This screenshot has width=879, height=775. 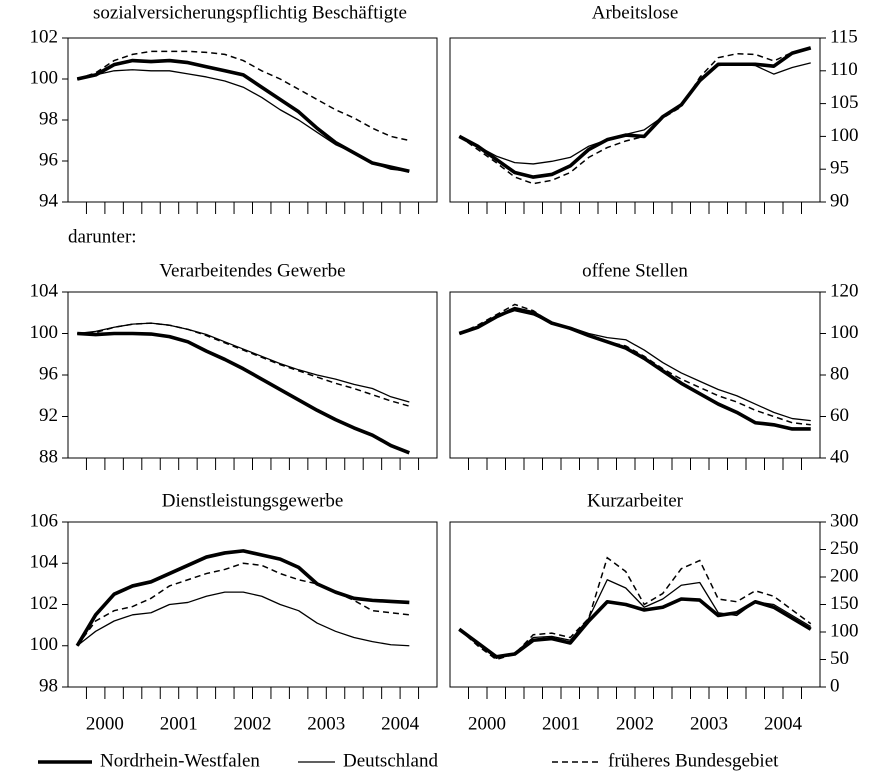 What do you see at coordinates (252, 270) in the screenshot?
I see `panel-title: Verarbeitendes Gewerbe` at bounding box center [252, 270].